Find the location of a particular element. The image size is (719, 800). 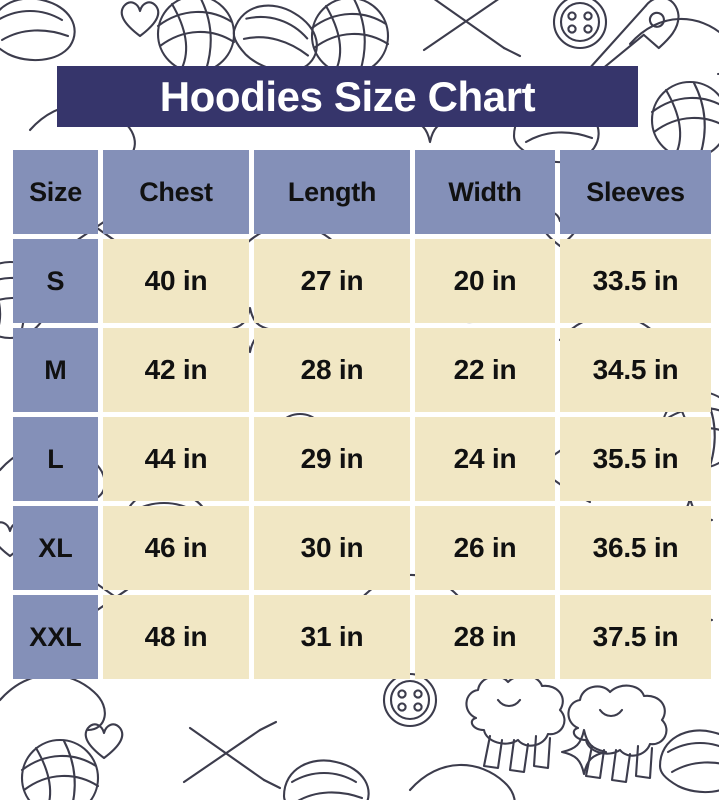

cell-width: 24 in is located at coordinates (485, 459).